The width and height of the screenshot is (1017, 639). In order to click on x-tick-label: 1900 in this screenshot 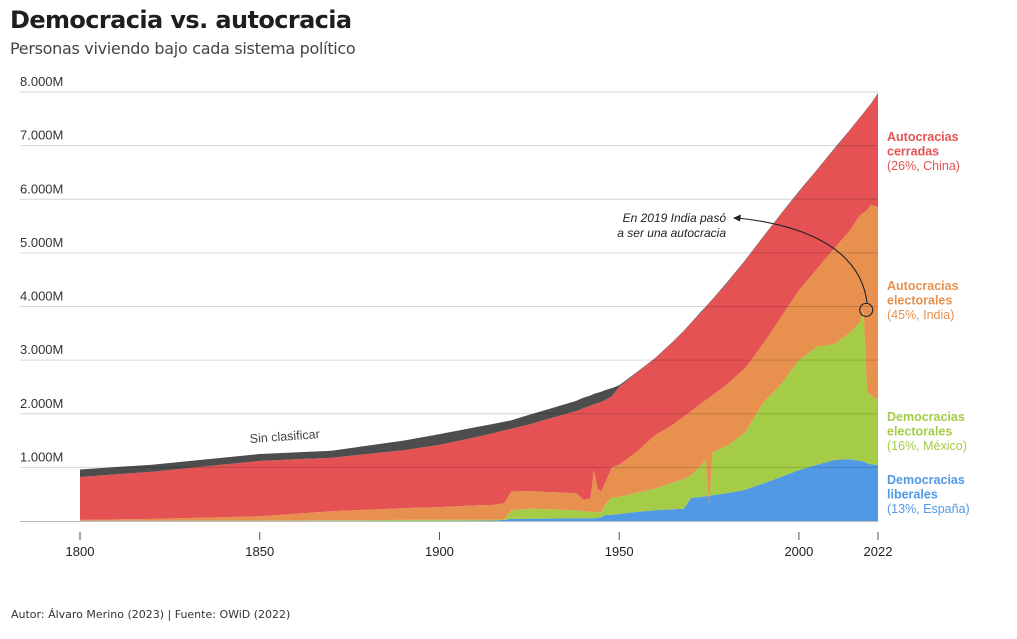, I will do `click(439, 551)`.